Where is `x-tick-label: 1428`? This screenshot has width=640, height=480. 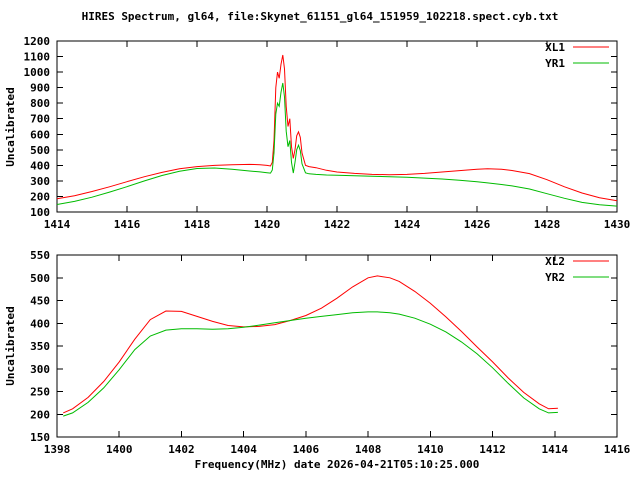 x-tick-label: 1428 is located at coordinates (547, 224).